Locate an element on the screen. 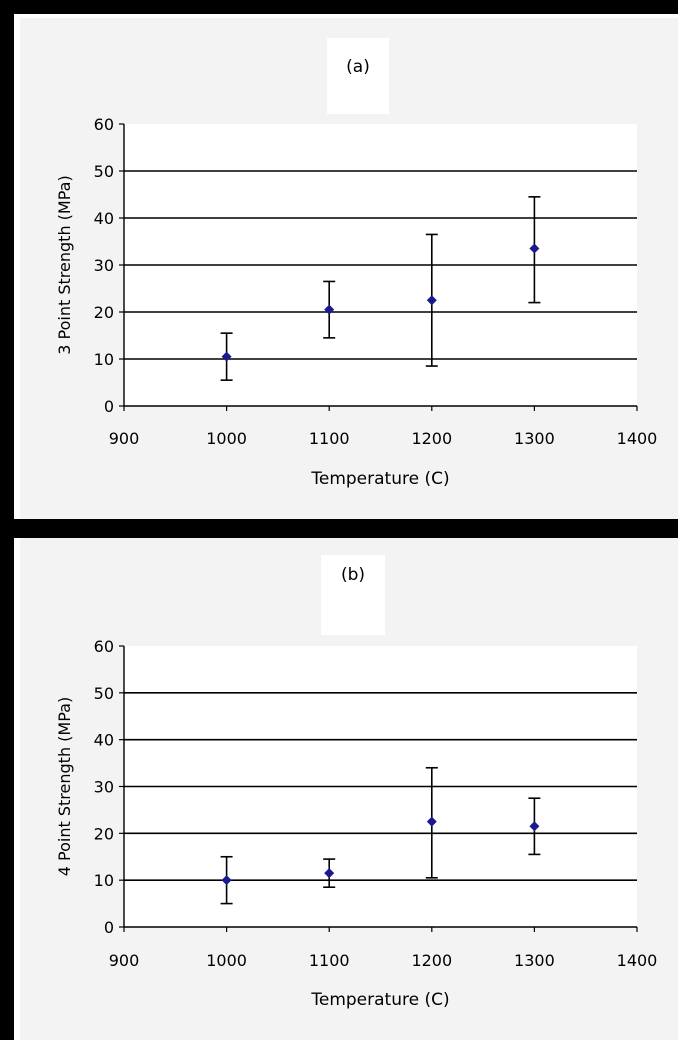 The width and height of the screenshot is (678, 1040). y-axis-label: 4 Point Strength (MPa) is located at coordinates (64, 786).